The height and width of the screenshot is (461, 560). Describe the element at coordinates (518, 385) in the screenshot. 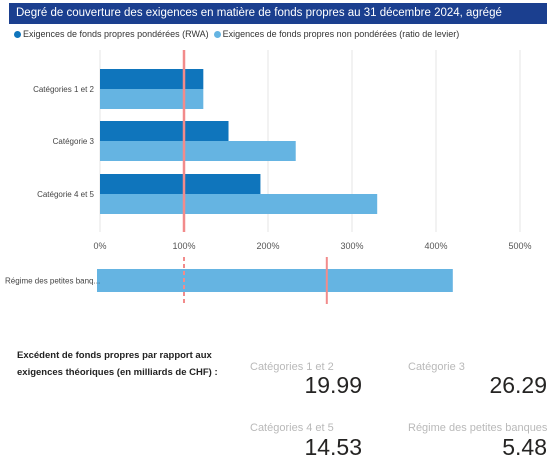

I see `card-value-cat-3: 26.29` at that location.